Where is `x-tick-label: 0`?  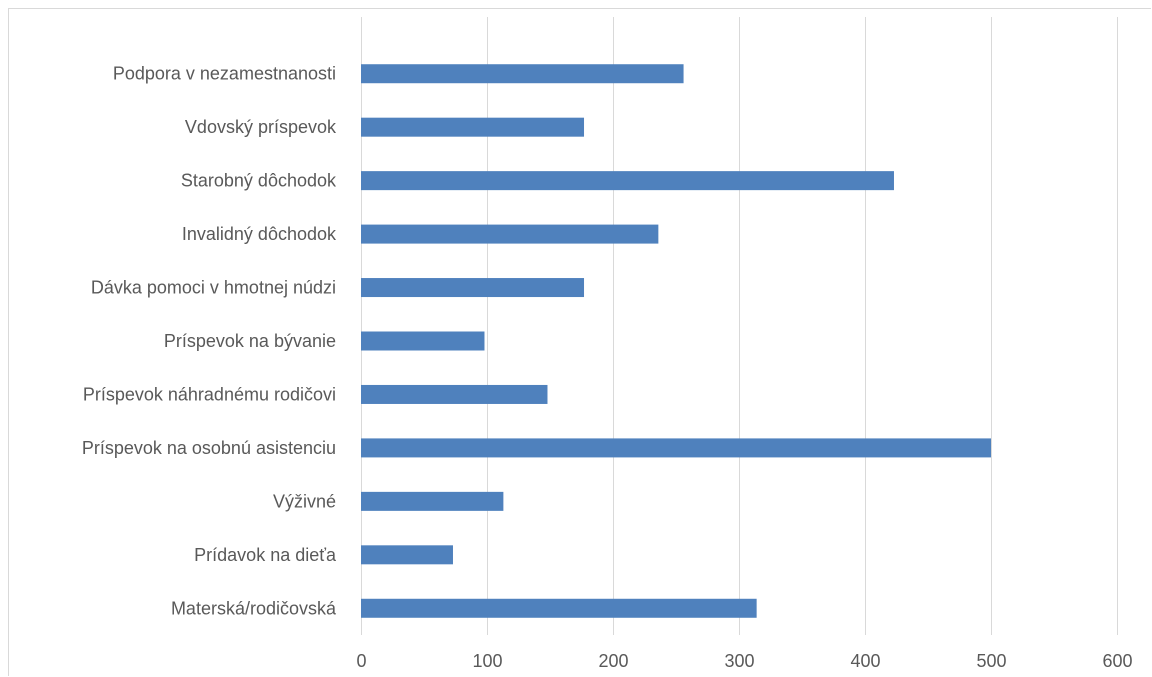 x-tick-label: 0 is located at coordinates (361, 661).